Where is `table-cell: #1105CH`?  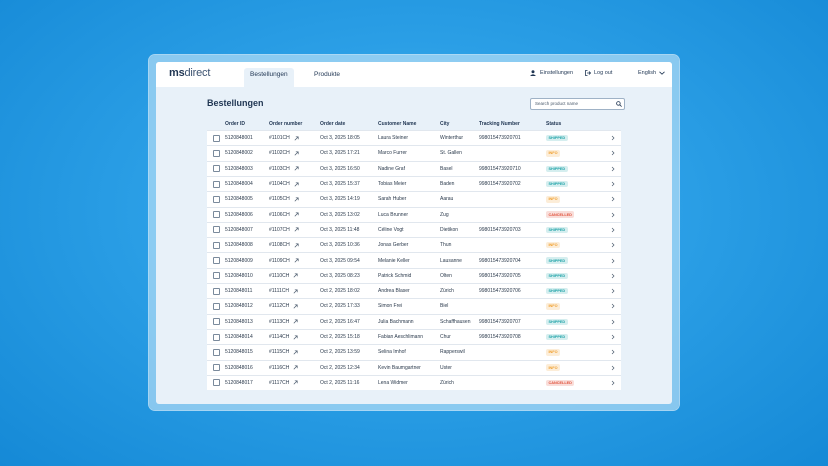
table-cell: #1105CH is located at coordinates (284, 199).